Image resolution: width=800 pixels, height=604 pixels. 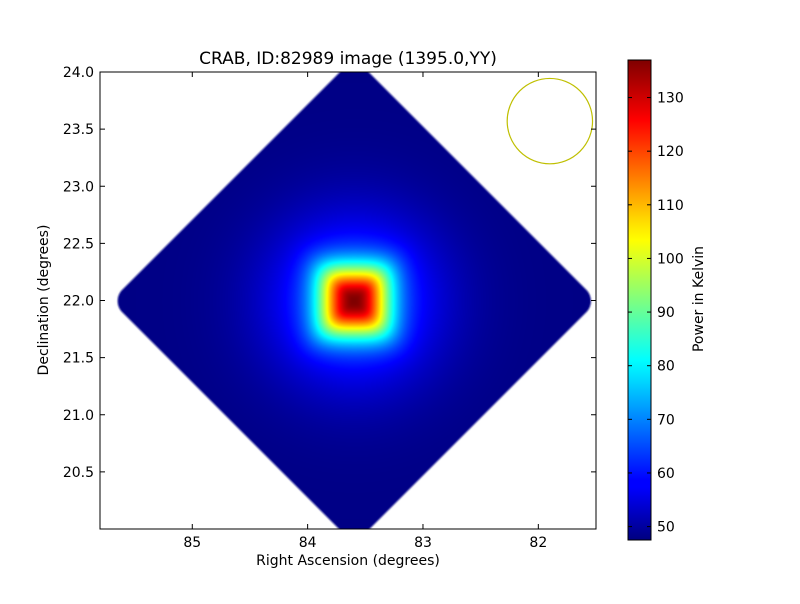 I want to click on chart-title: CRAB, ID:82989 image (1395.0,YY), so click(x=348, y=59).